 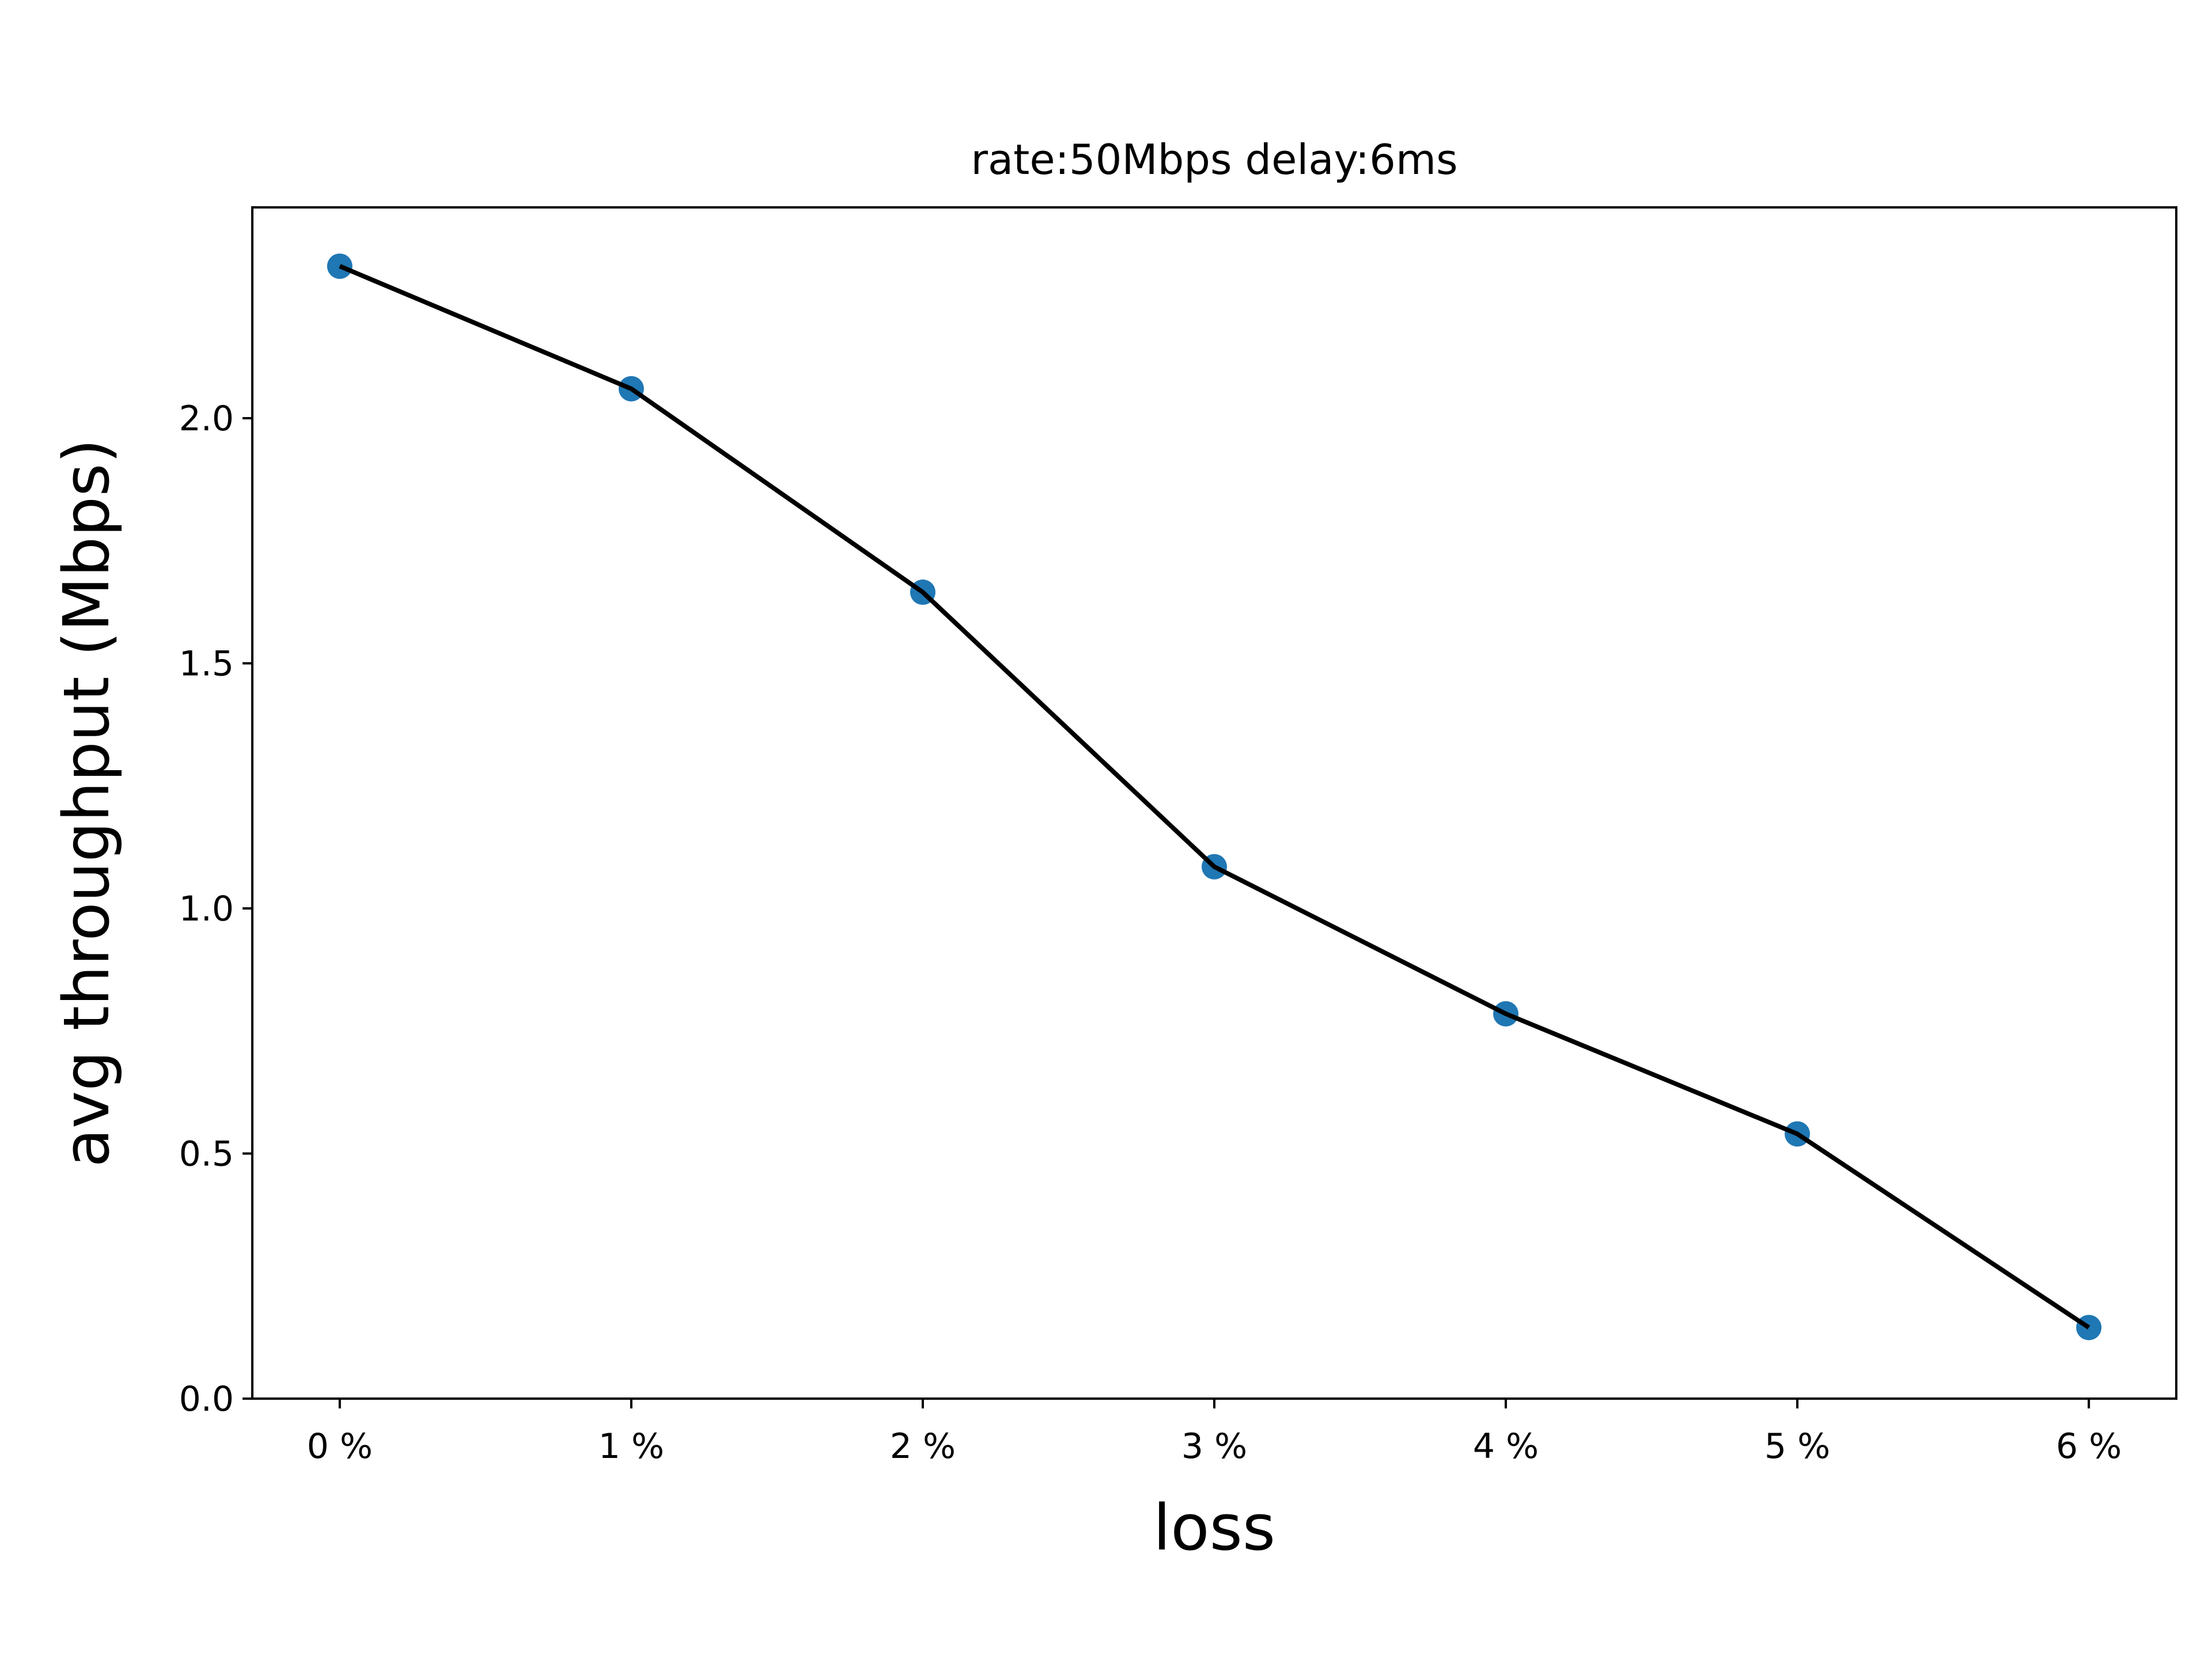 What do you see at coordinates (1214, 1528) in the screenshot?
I see `x-axis-label: loss` at bounding box center [1214, 1528].